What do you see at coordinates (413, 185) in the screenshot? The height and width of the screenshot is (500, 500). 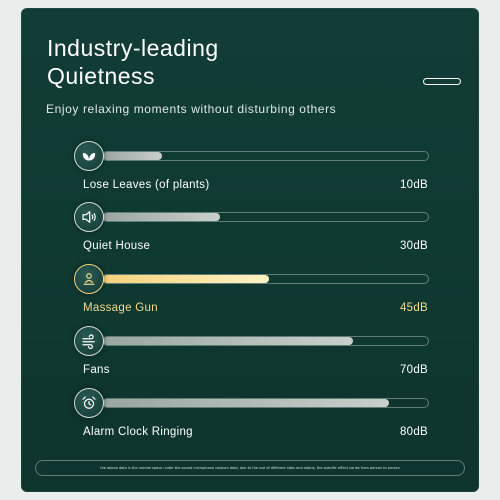 I see `noise-value: 10dB` at bounding box center [413, 185].